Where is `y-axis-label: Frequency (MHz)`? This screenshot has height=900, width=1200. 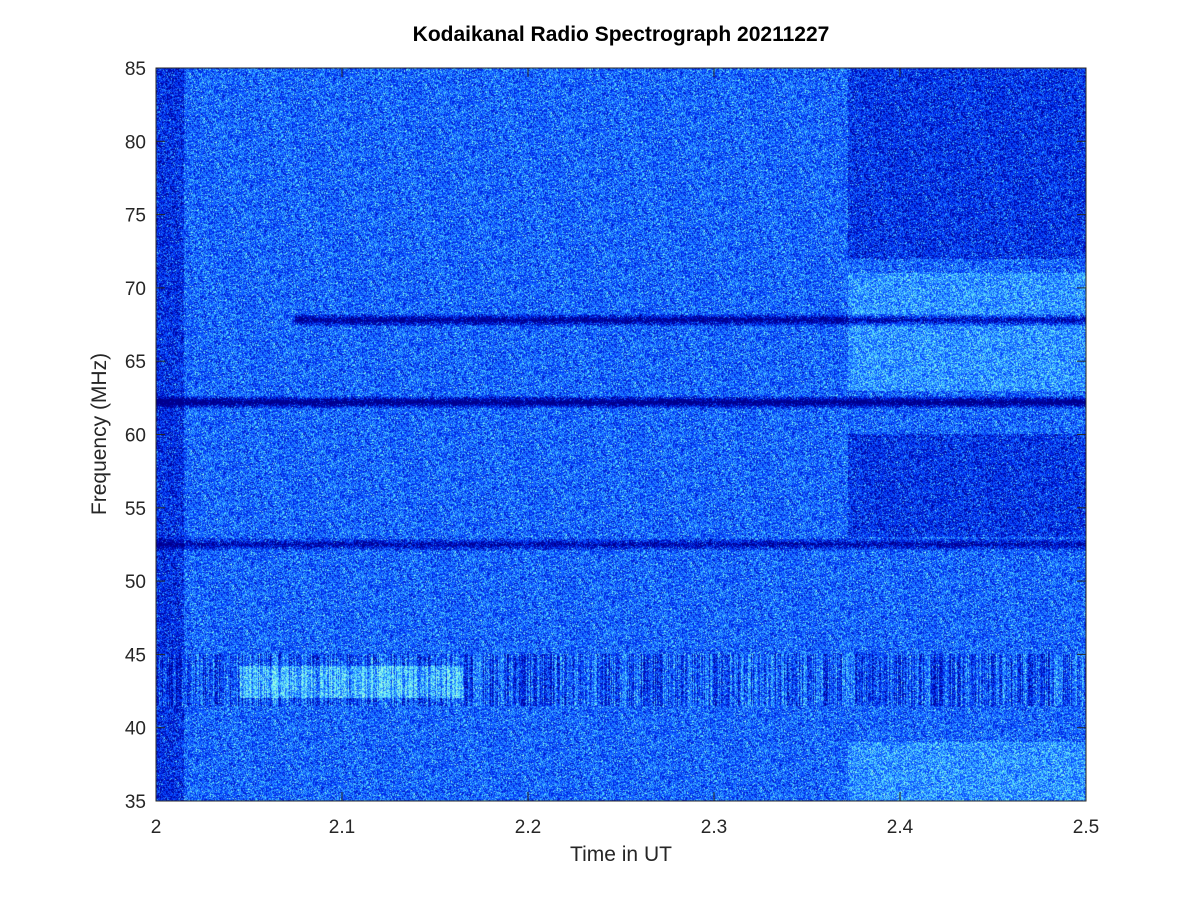
y-axis-label: Frequency (MHz) is located at coordinates (99, 434).